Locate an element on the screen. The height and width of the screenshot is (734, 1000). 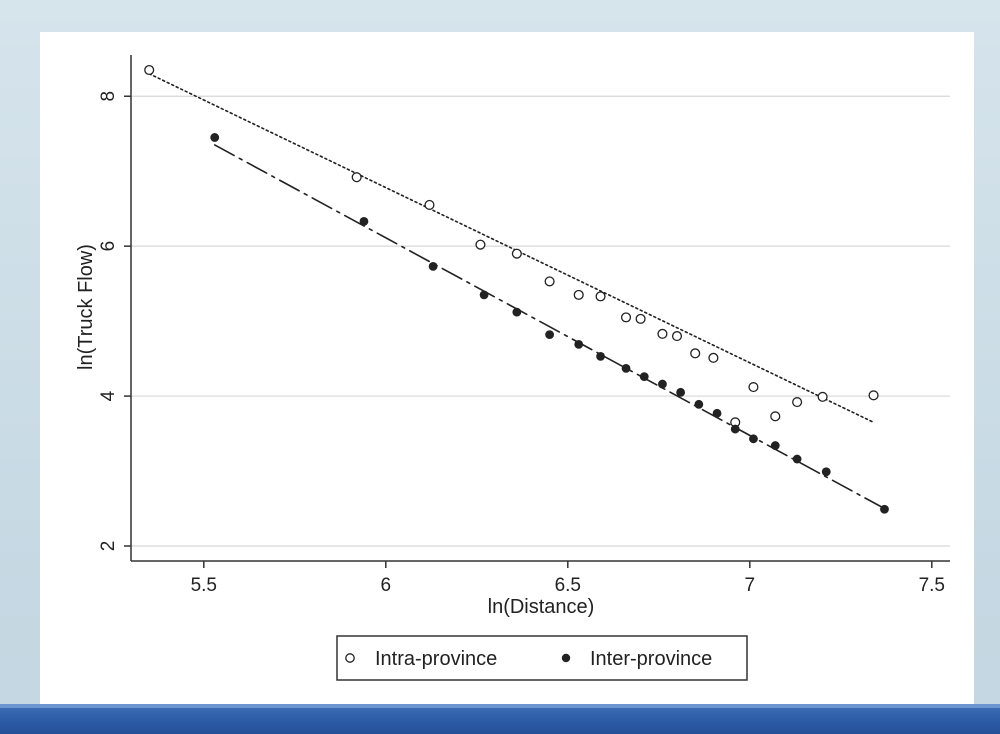
legend-label-inter: Inter-province is located at coordinates (651, 659).